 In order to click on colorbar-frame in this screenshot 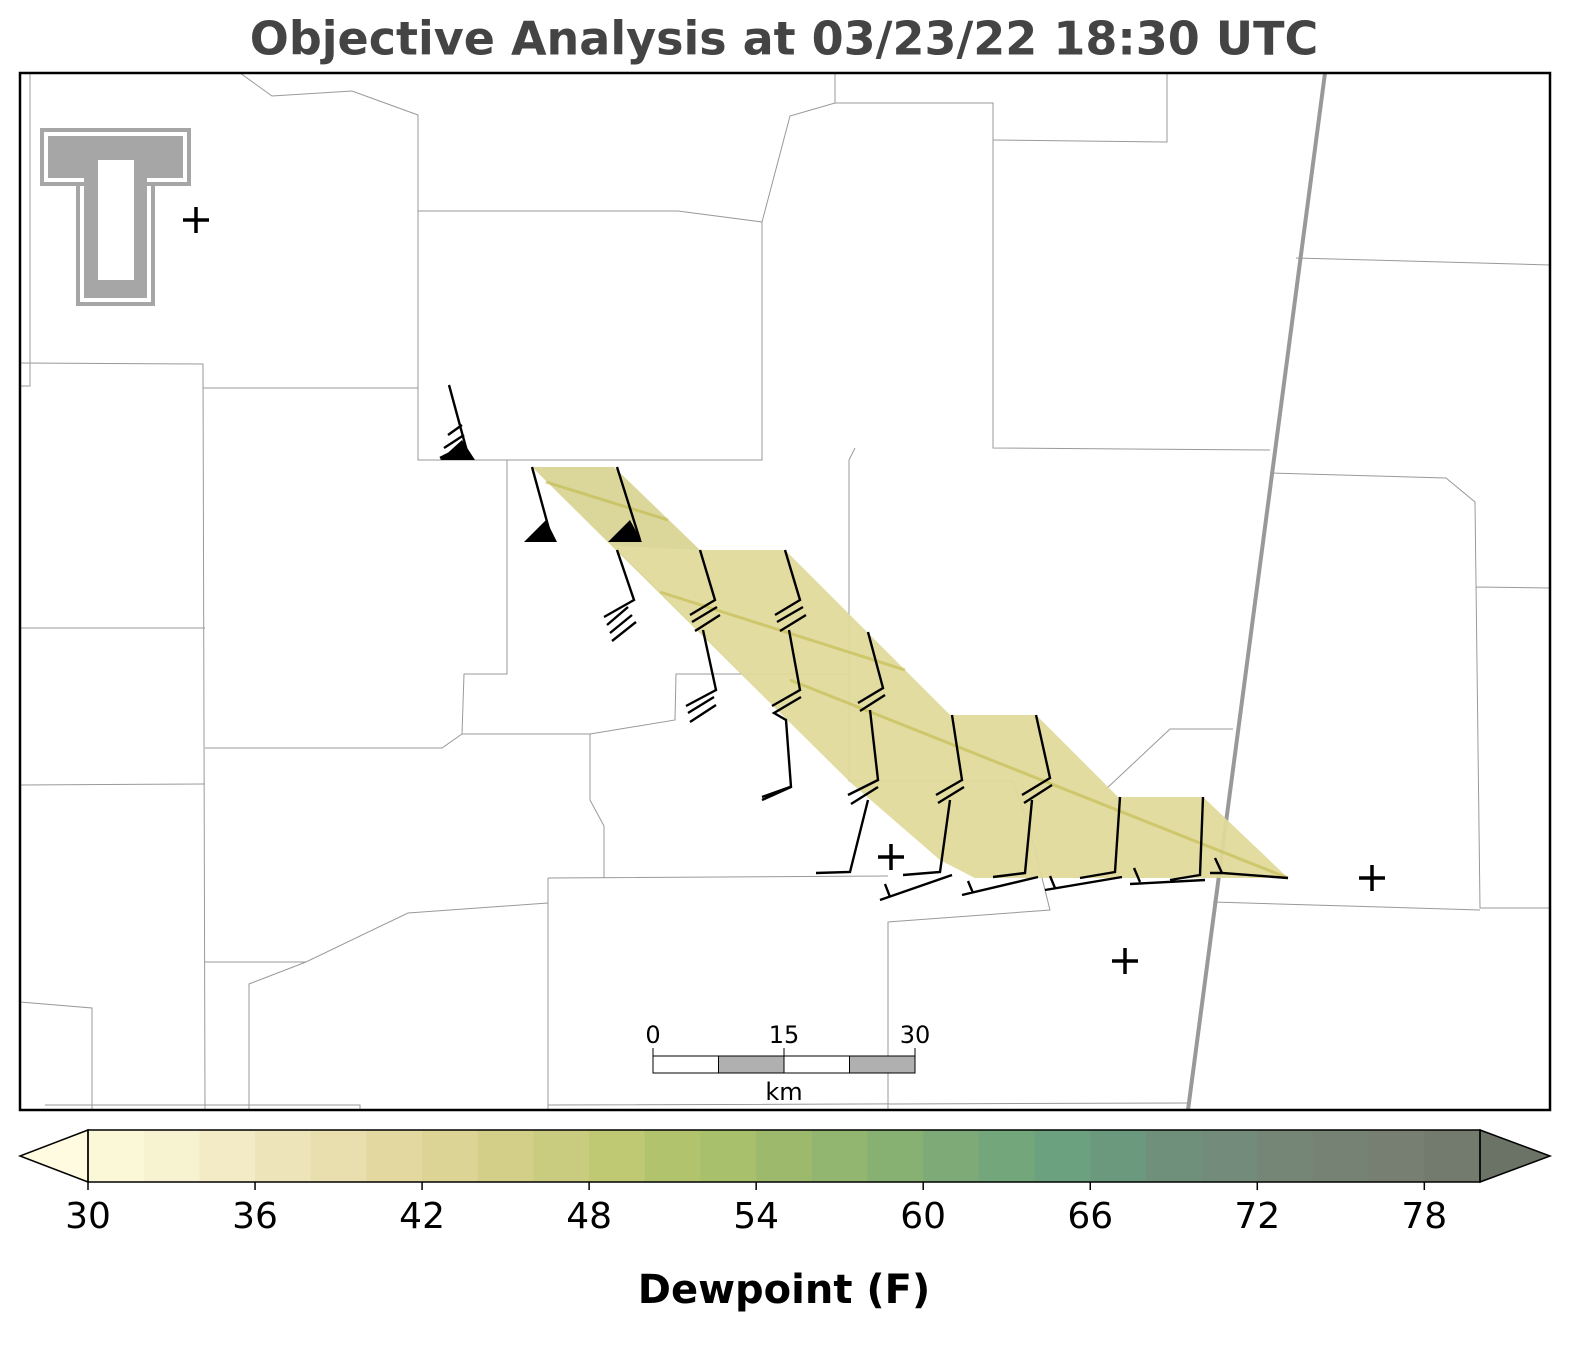, I will do `click(784, 1156)`.